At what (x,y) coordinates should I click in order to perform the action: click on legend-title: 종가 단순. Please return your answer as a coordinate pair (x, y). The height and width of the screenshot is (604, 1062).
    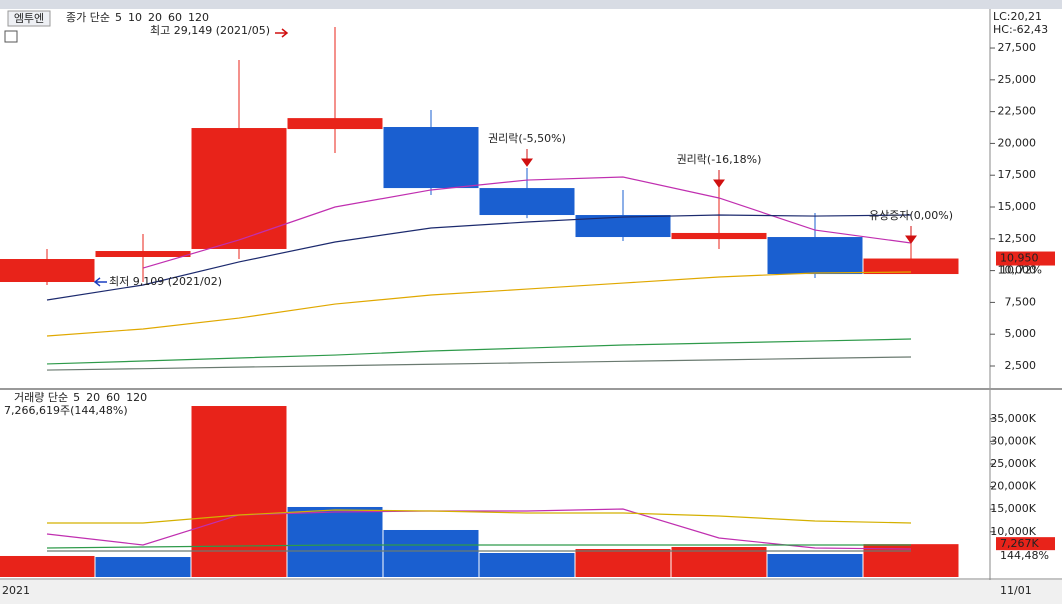
    Looking at the image, I should click on (88, 17).